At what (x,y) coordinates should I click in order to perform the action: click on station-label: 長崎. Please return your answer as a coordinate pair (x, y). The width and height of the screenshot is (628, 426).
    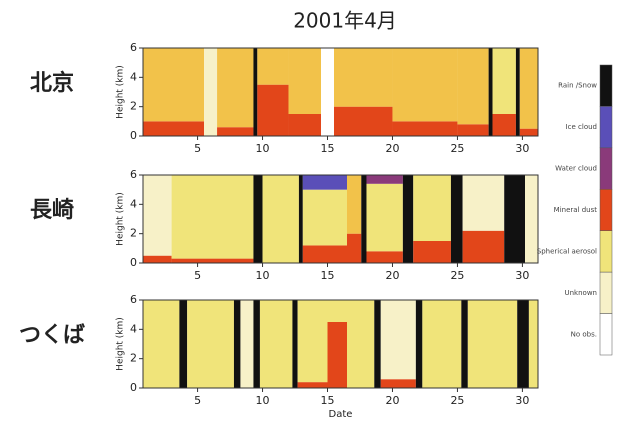
    Looking at the image, I should click on (52, 210).